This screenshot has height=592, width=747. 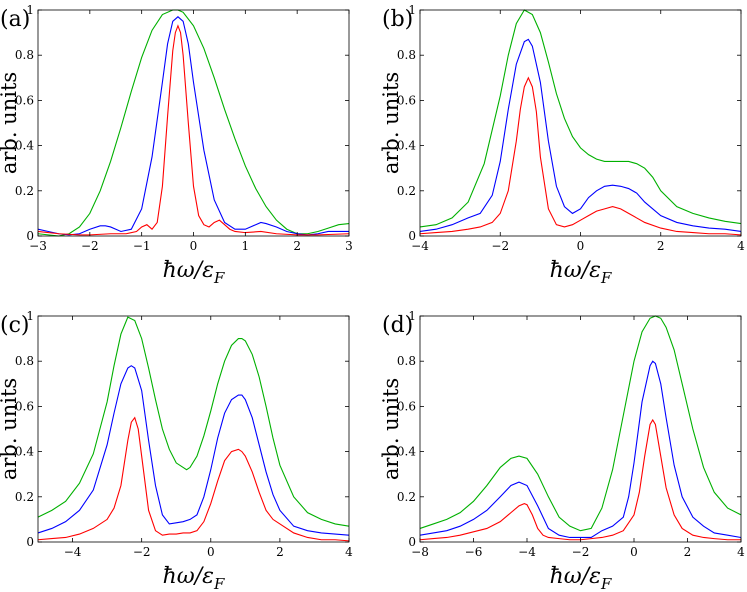 What do you see at coordinates (397, 325) in the screenshot?
I see `panel-label: (d)` at bounding box center [397, 325].